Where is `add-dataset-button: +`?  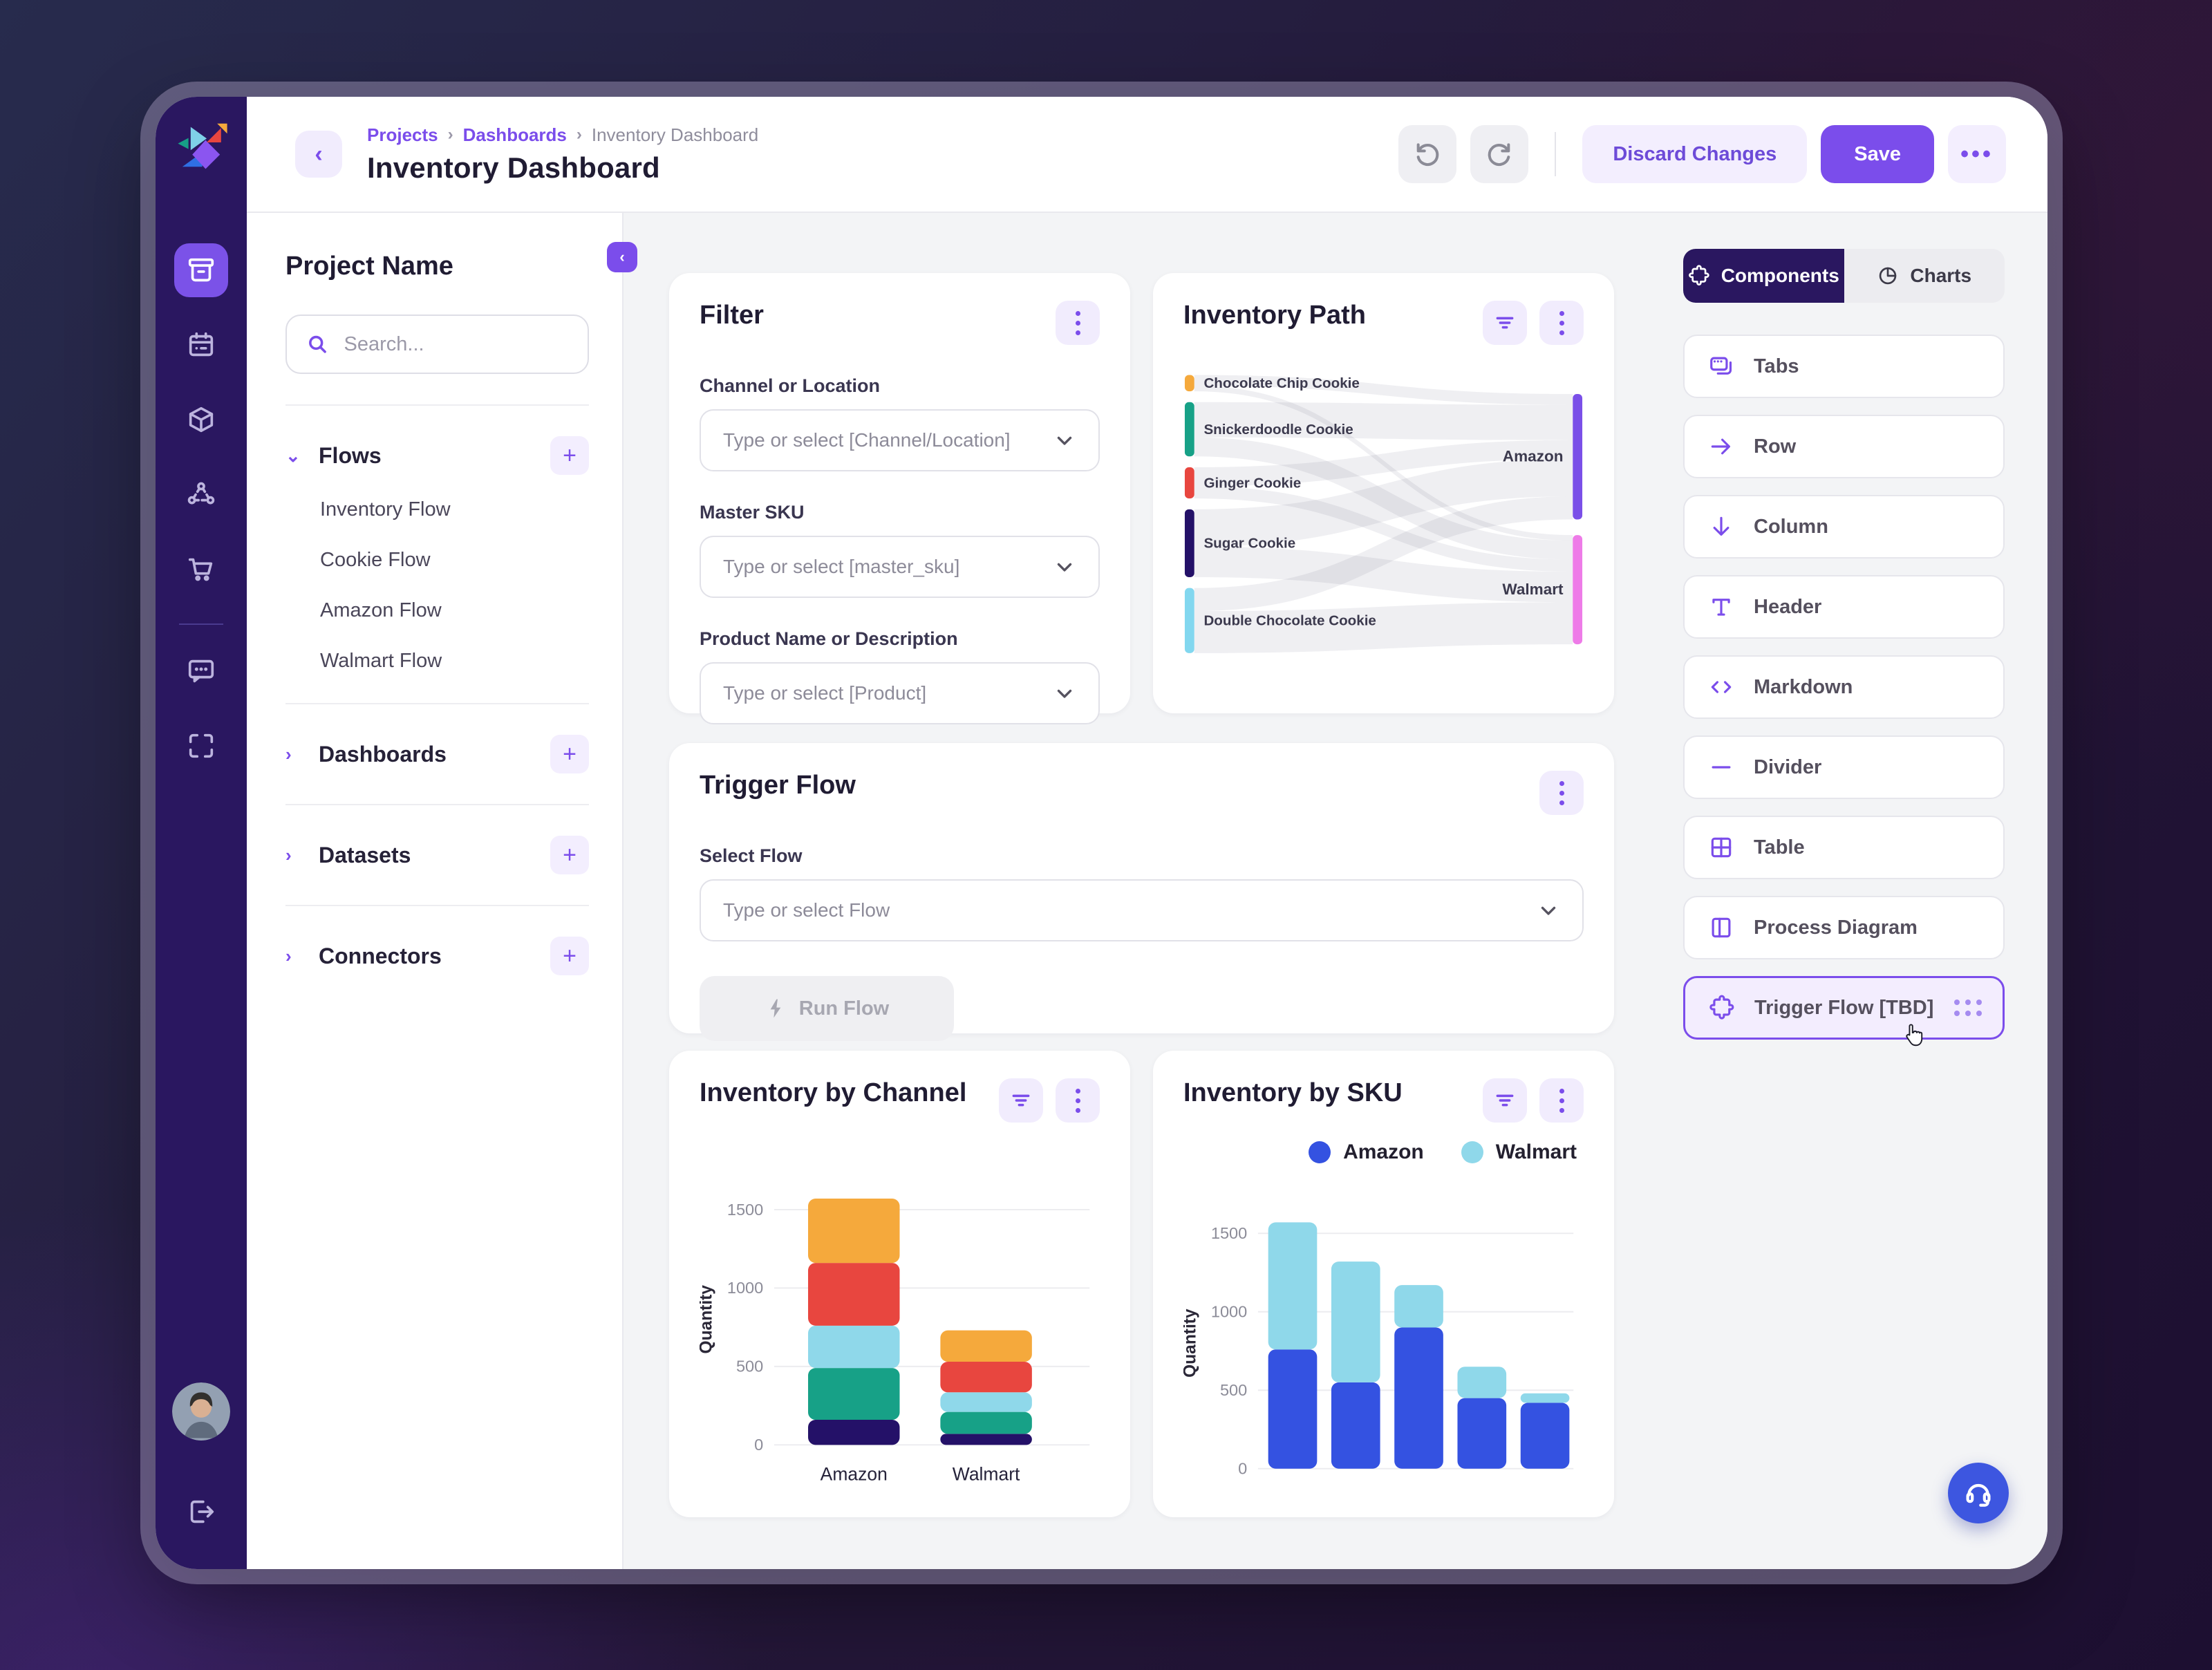 add-dataset-button: + is located at coordinates (569, 855).